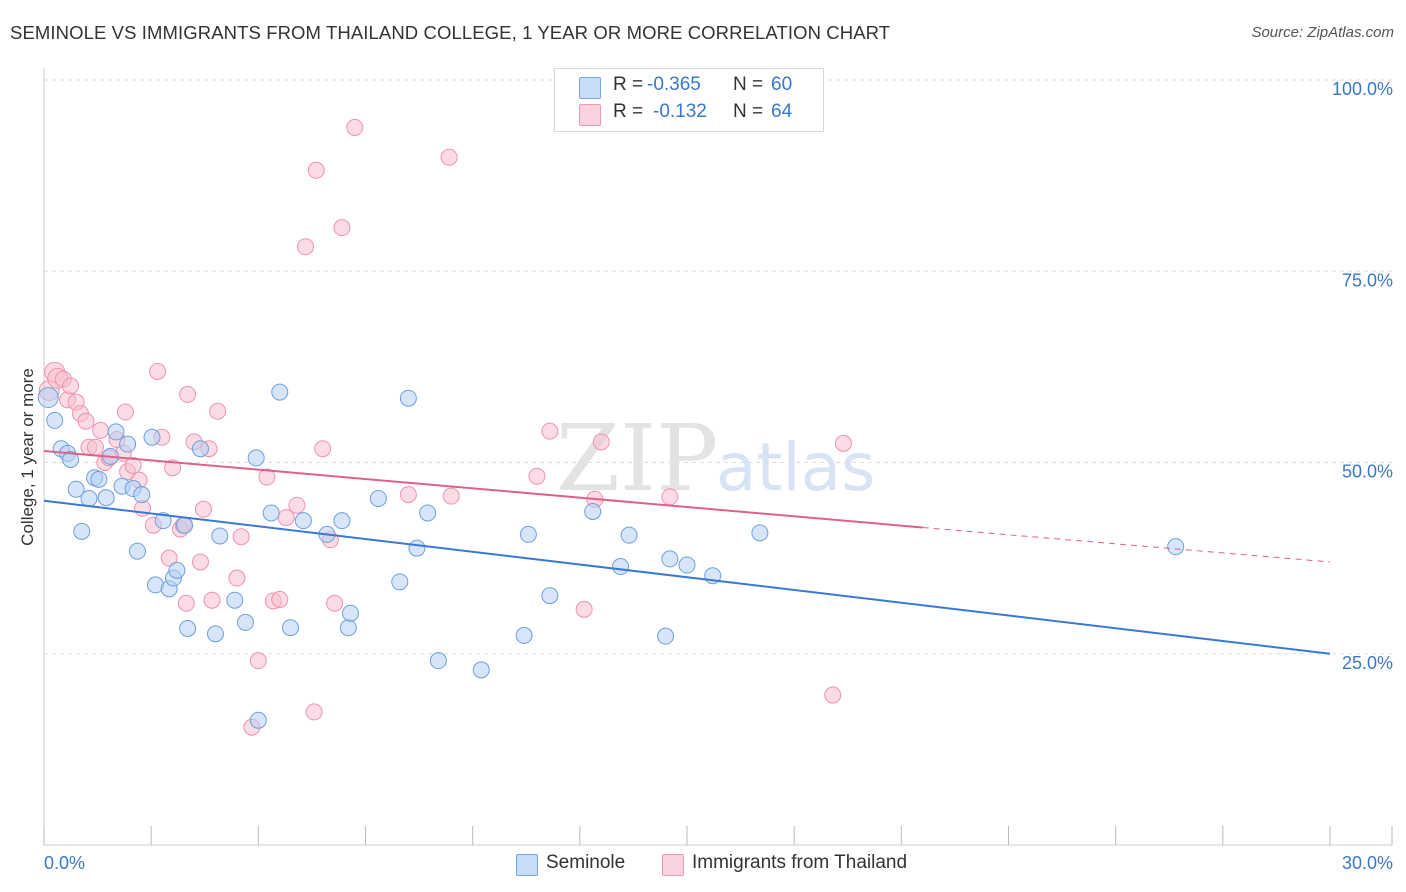  Describe the element at coordinates (1367, 663) in the screenshot. I see `y-tick-label: 25.0%` at that location.